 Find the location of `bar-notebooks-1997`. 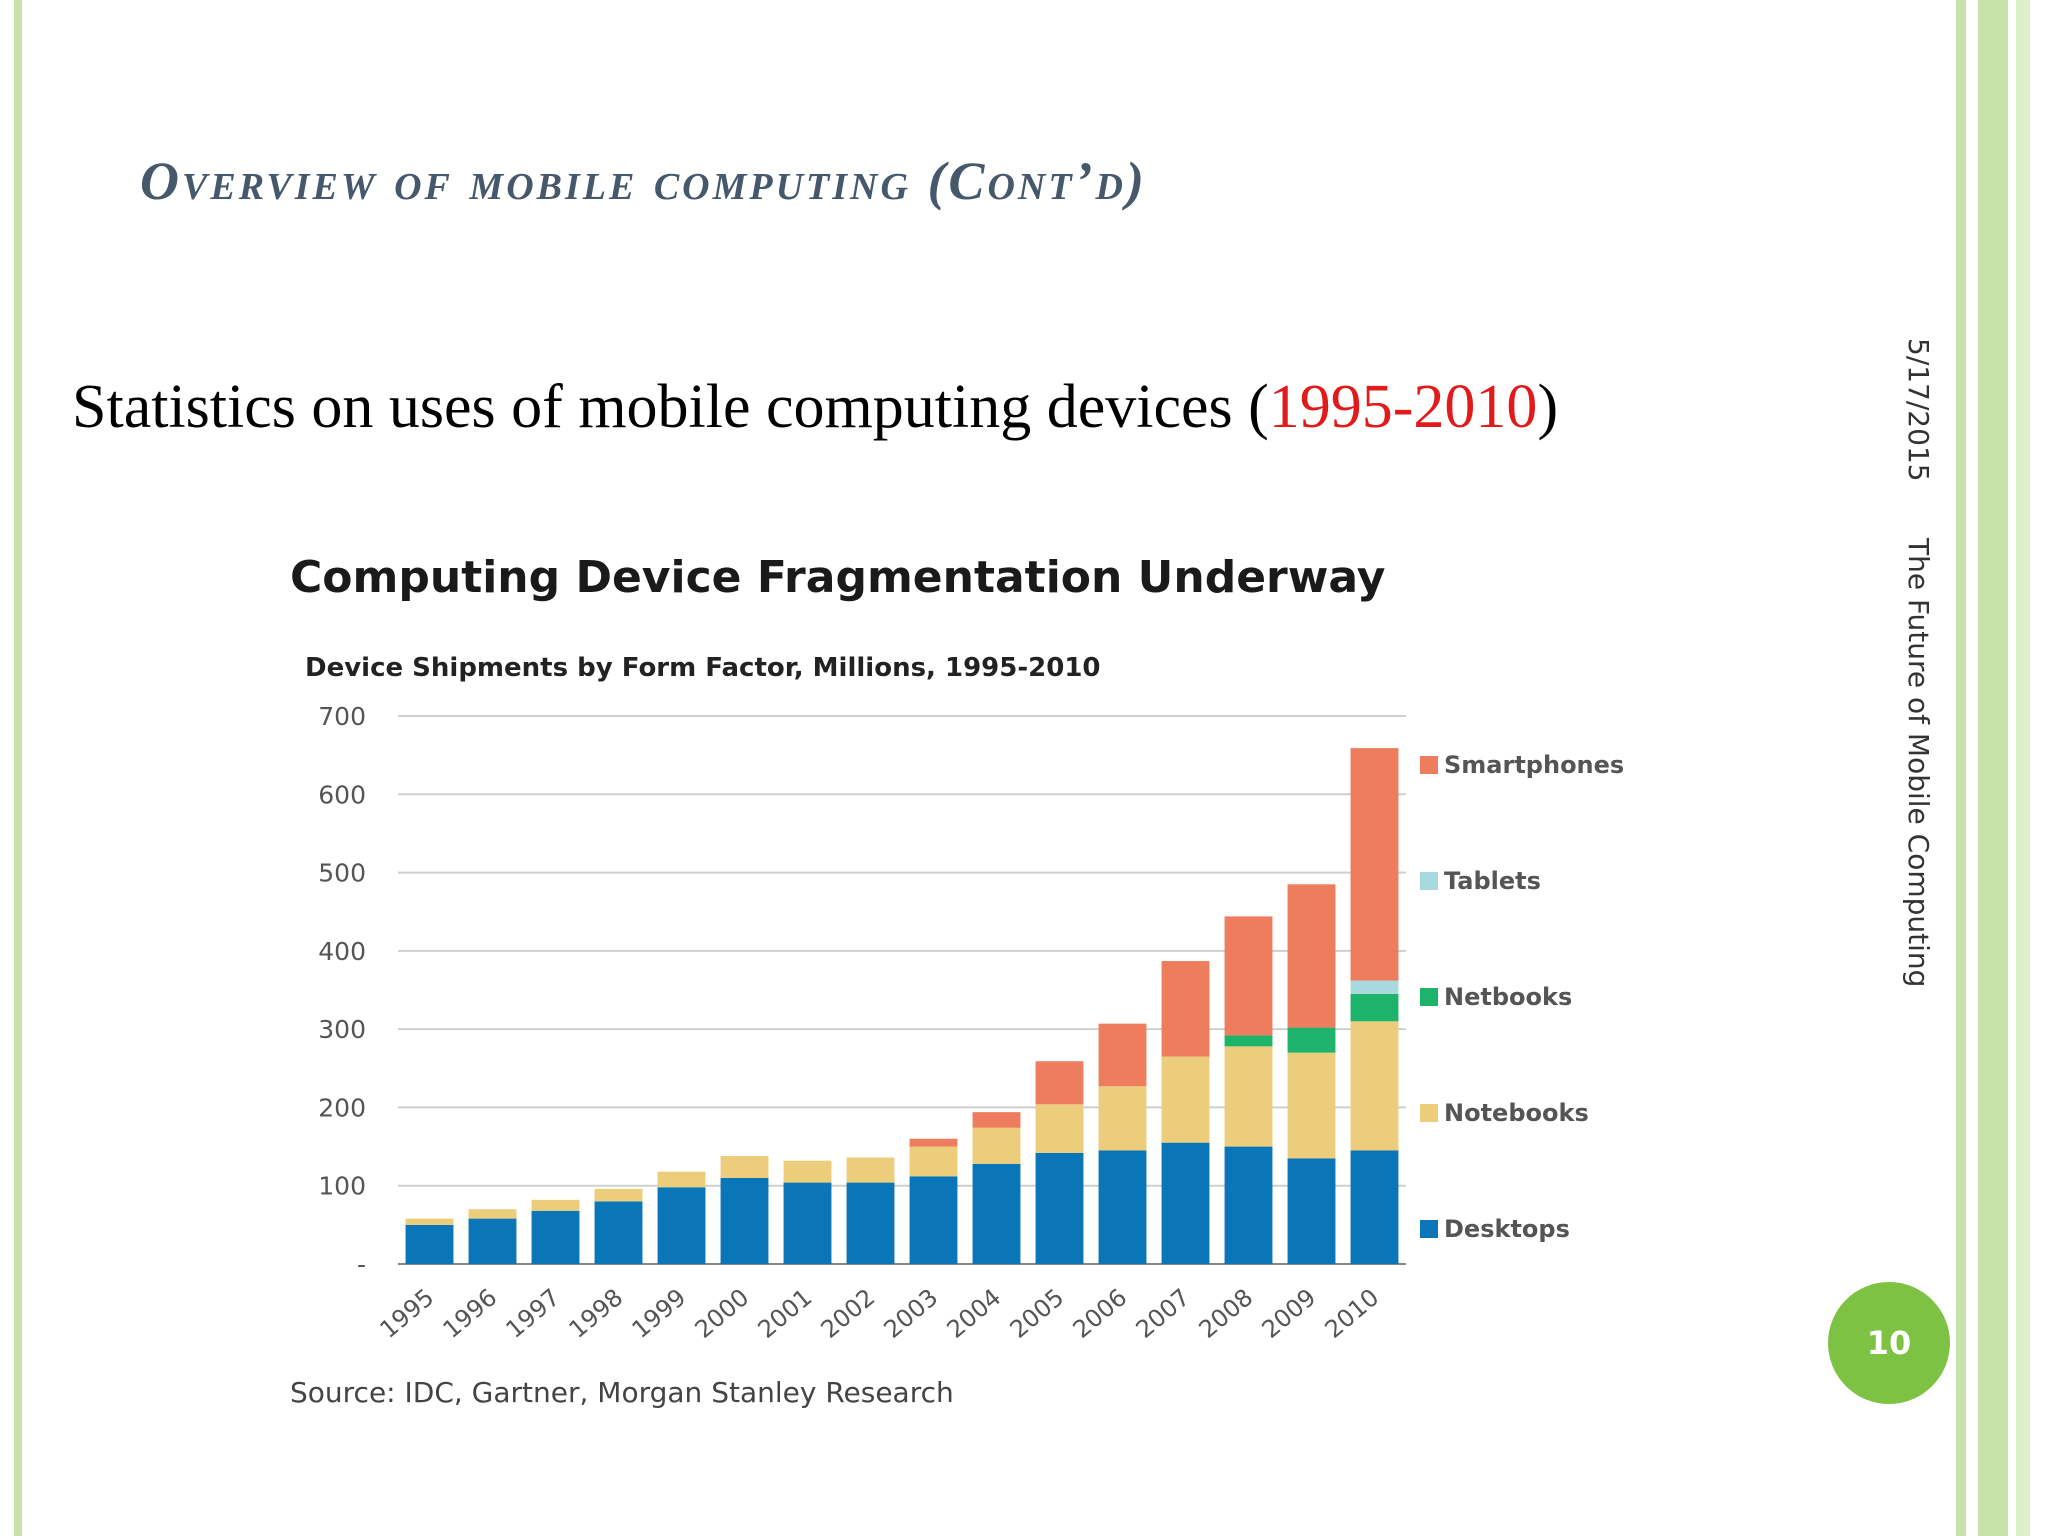

bar-notebooks-1997 is located at coordinates (555, 1205).